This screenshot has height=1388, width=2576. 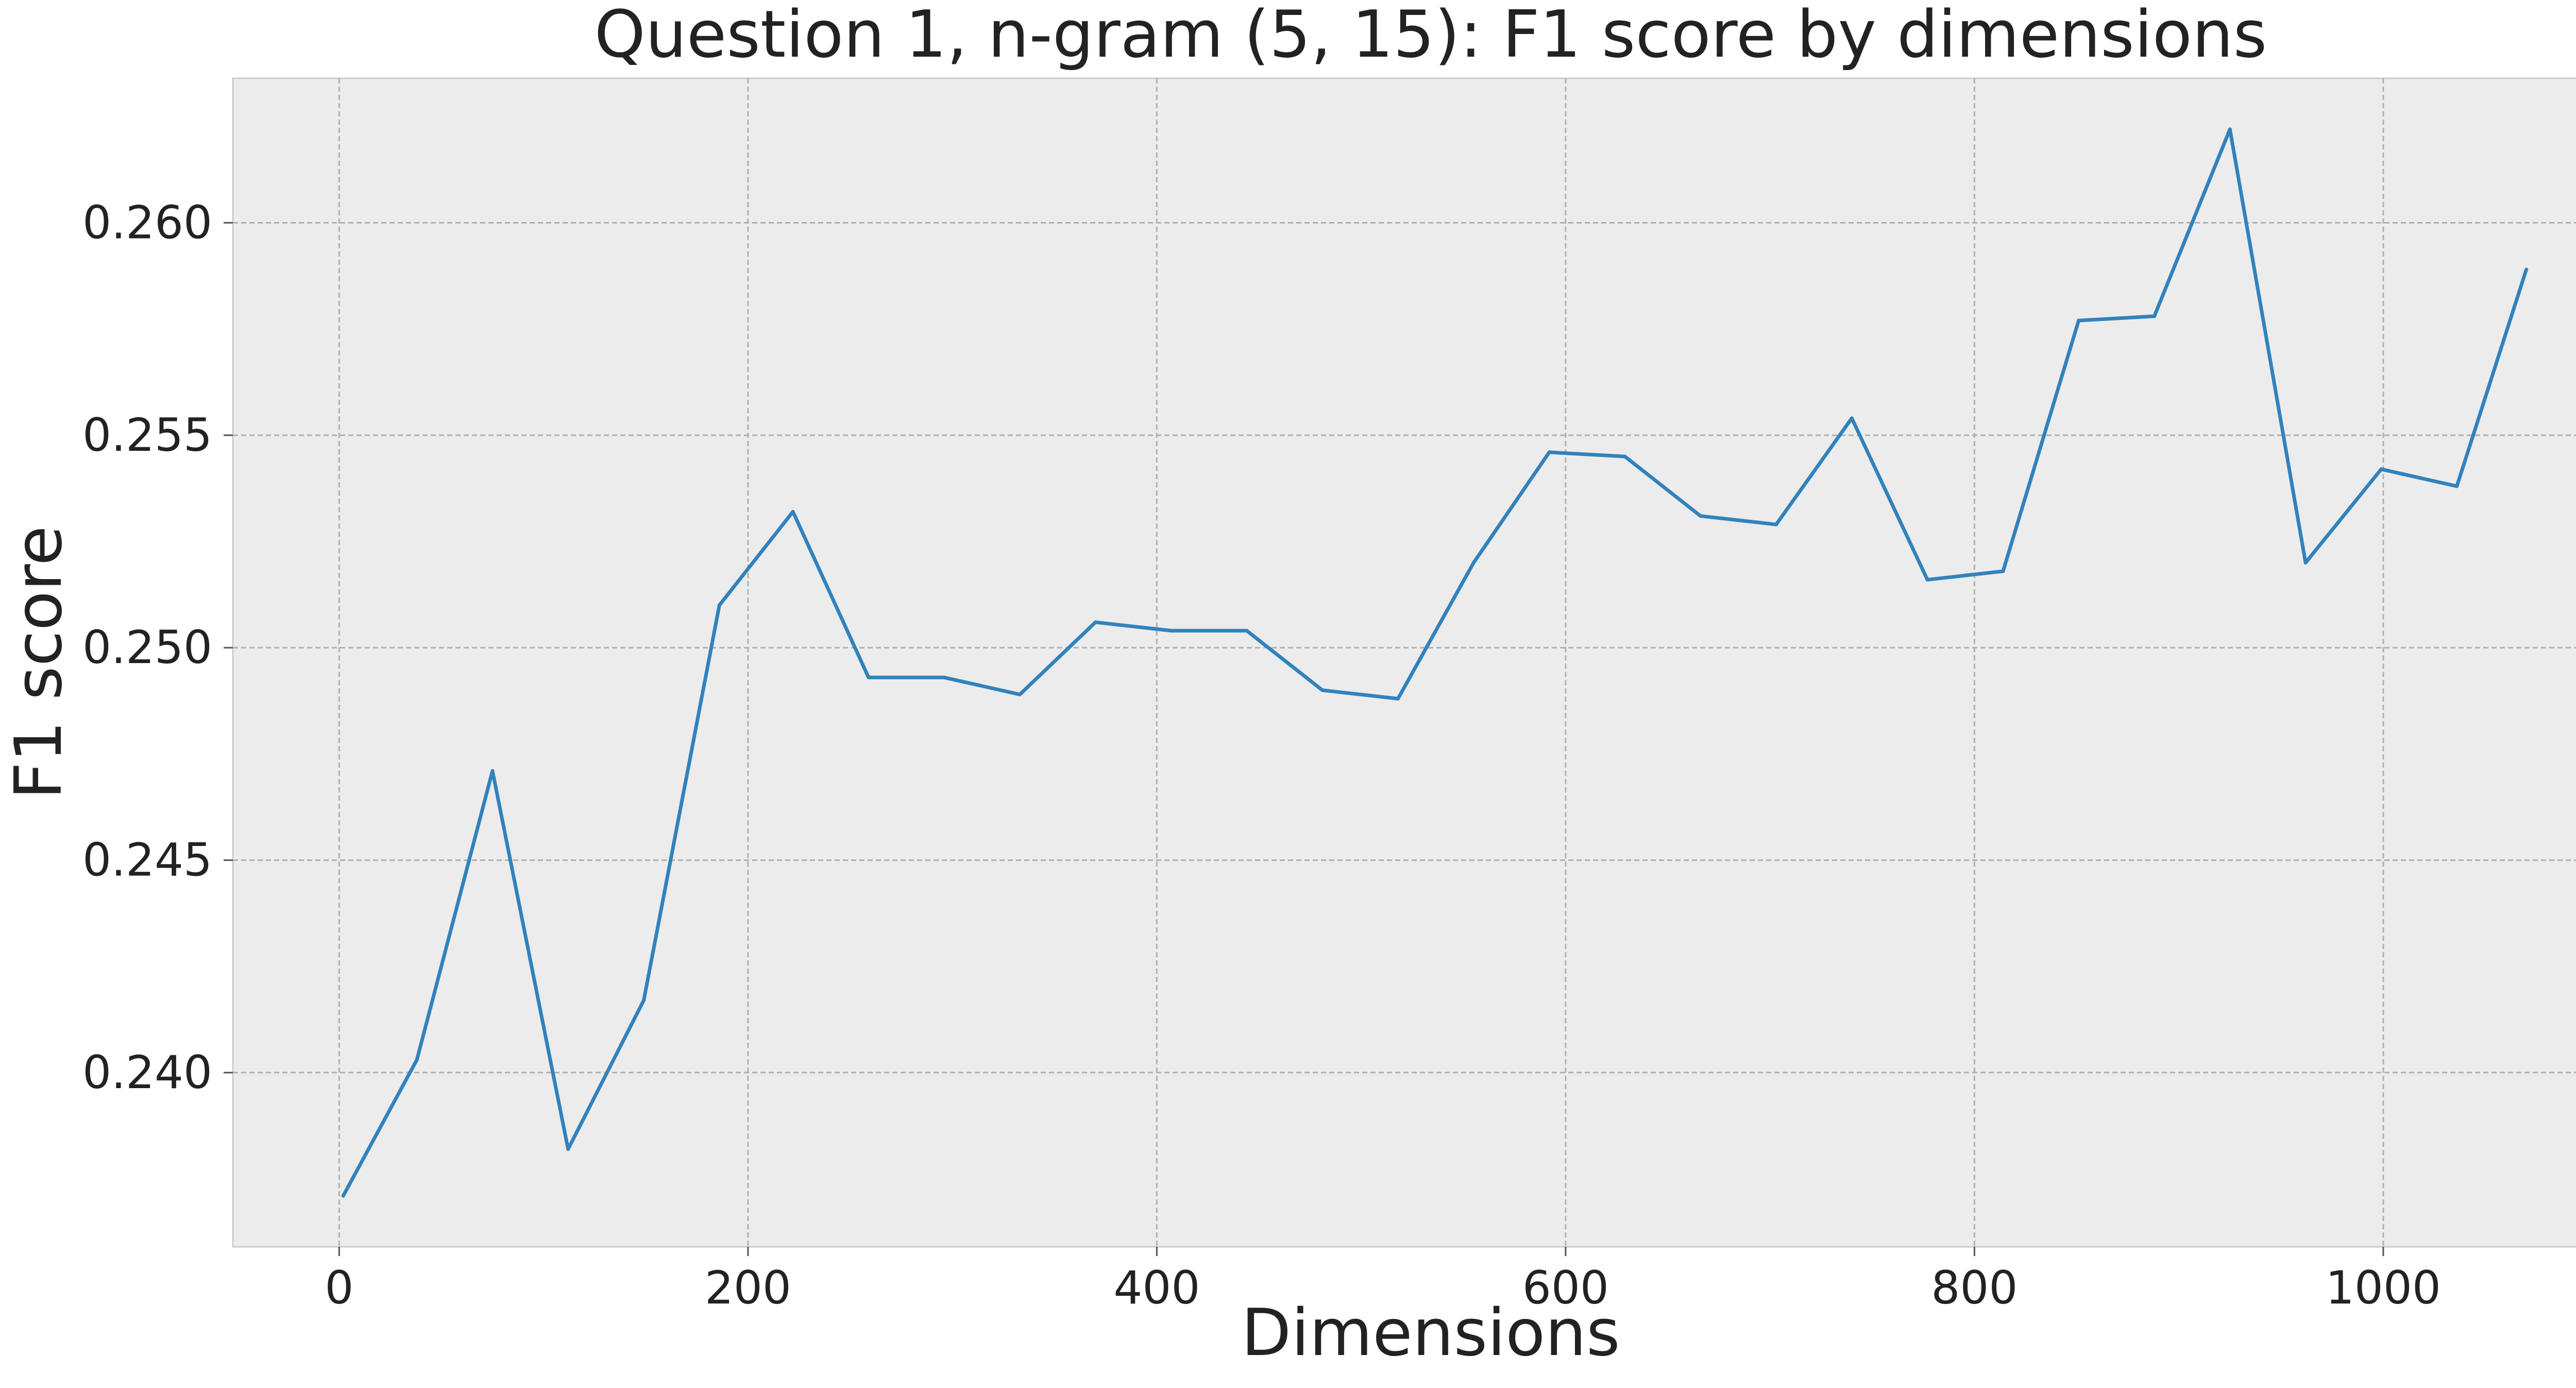 What do you see at coordinates (1565, 1287) in the screenshot?
I see `x-tick-label: 600` at bounding box center [1565, 1287].